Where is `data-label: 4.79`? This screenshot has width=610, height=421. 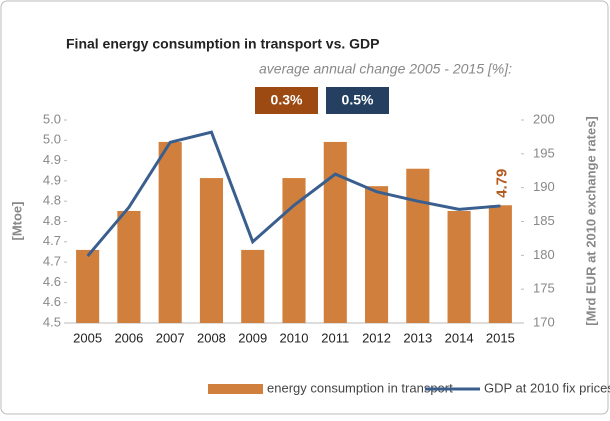
data-label: 4.79 is located at coordinates (501, 183).